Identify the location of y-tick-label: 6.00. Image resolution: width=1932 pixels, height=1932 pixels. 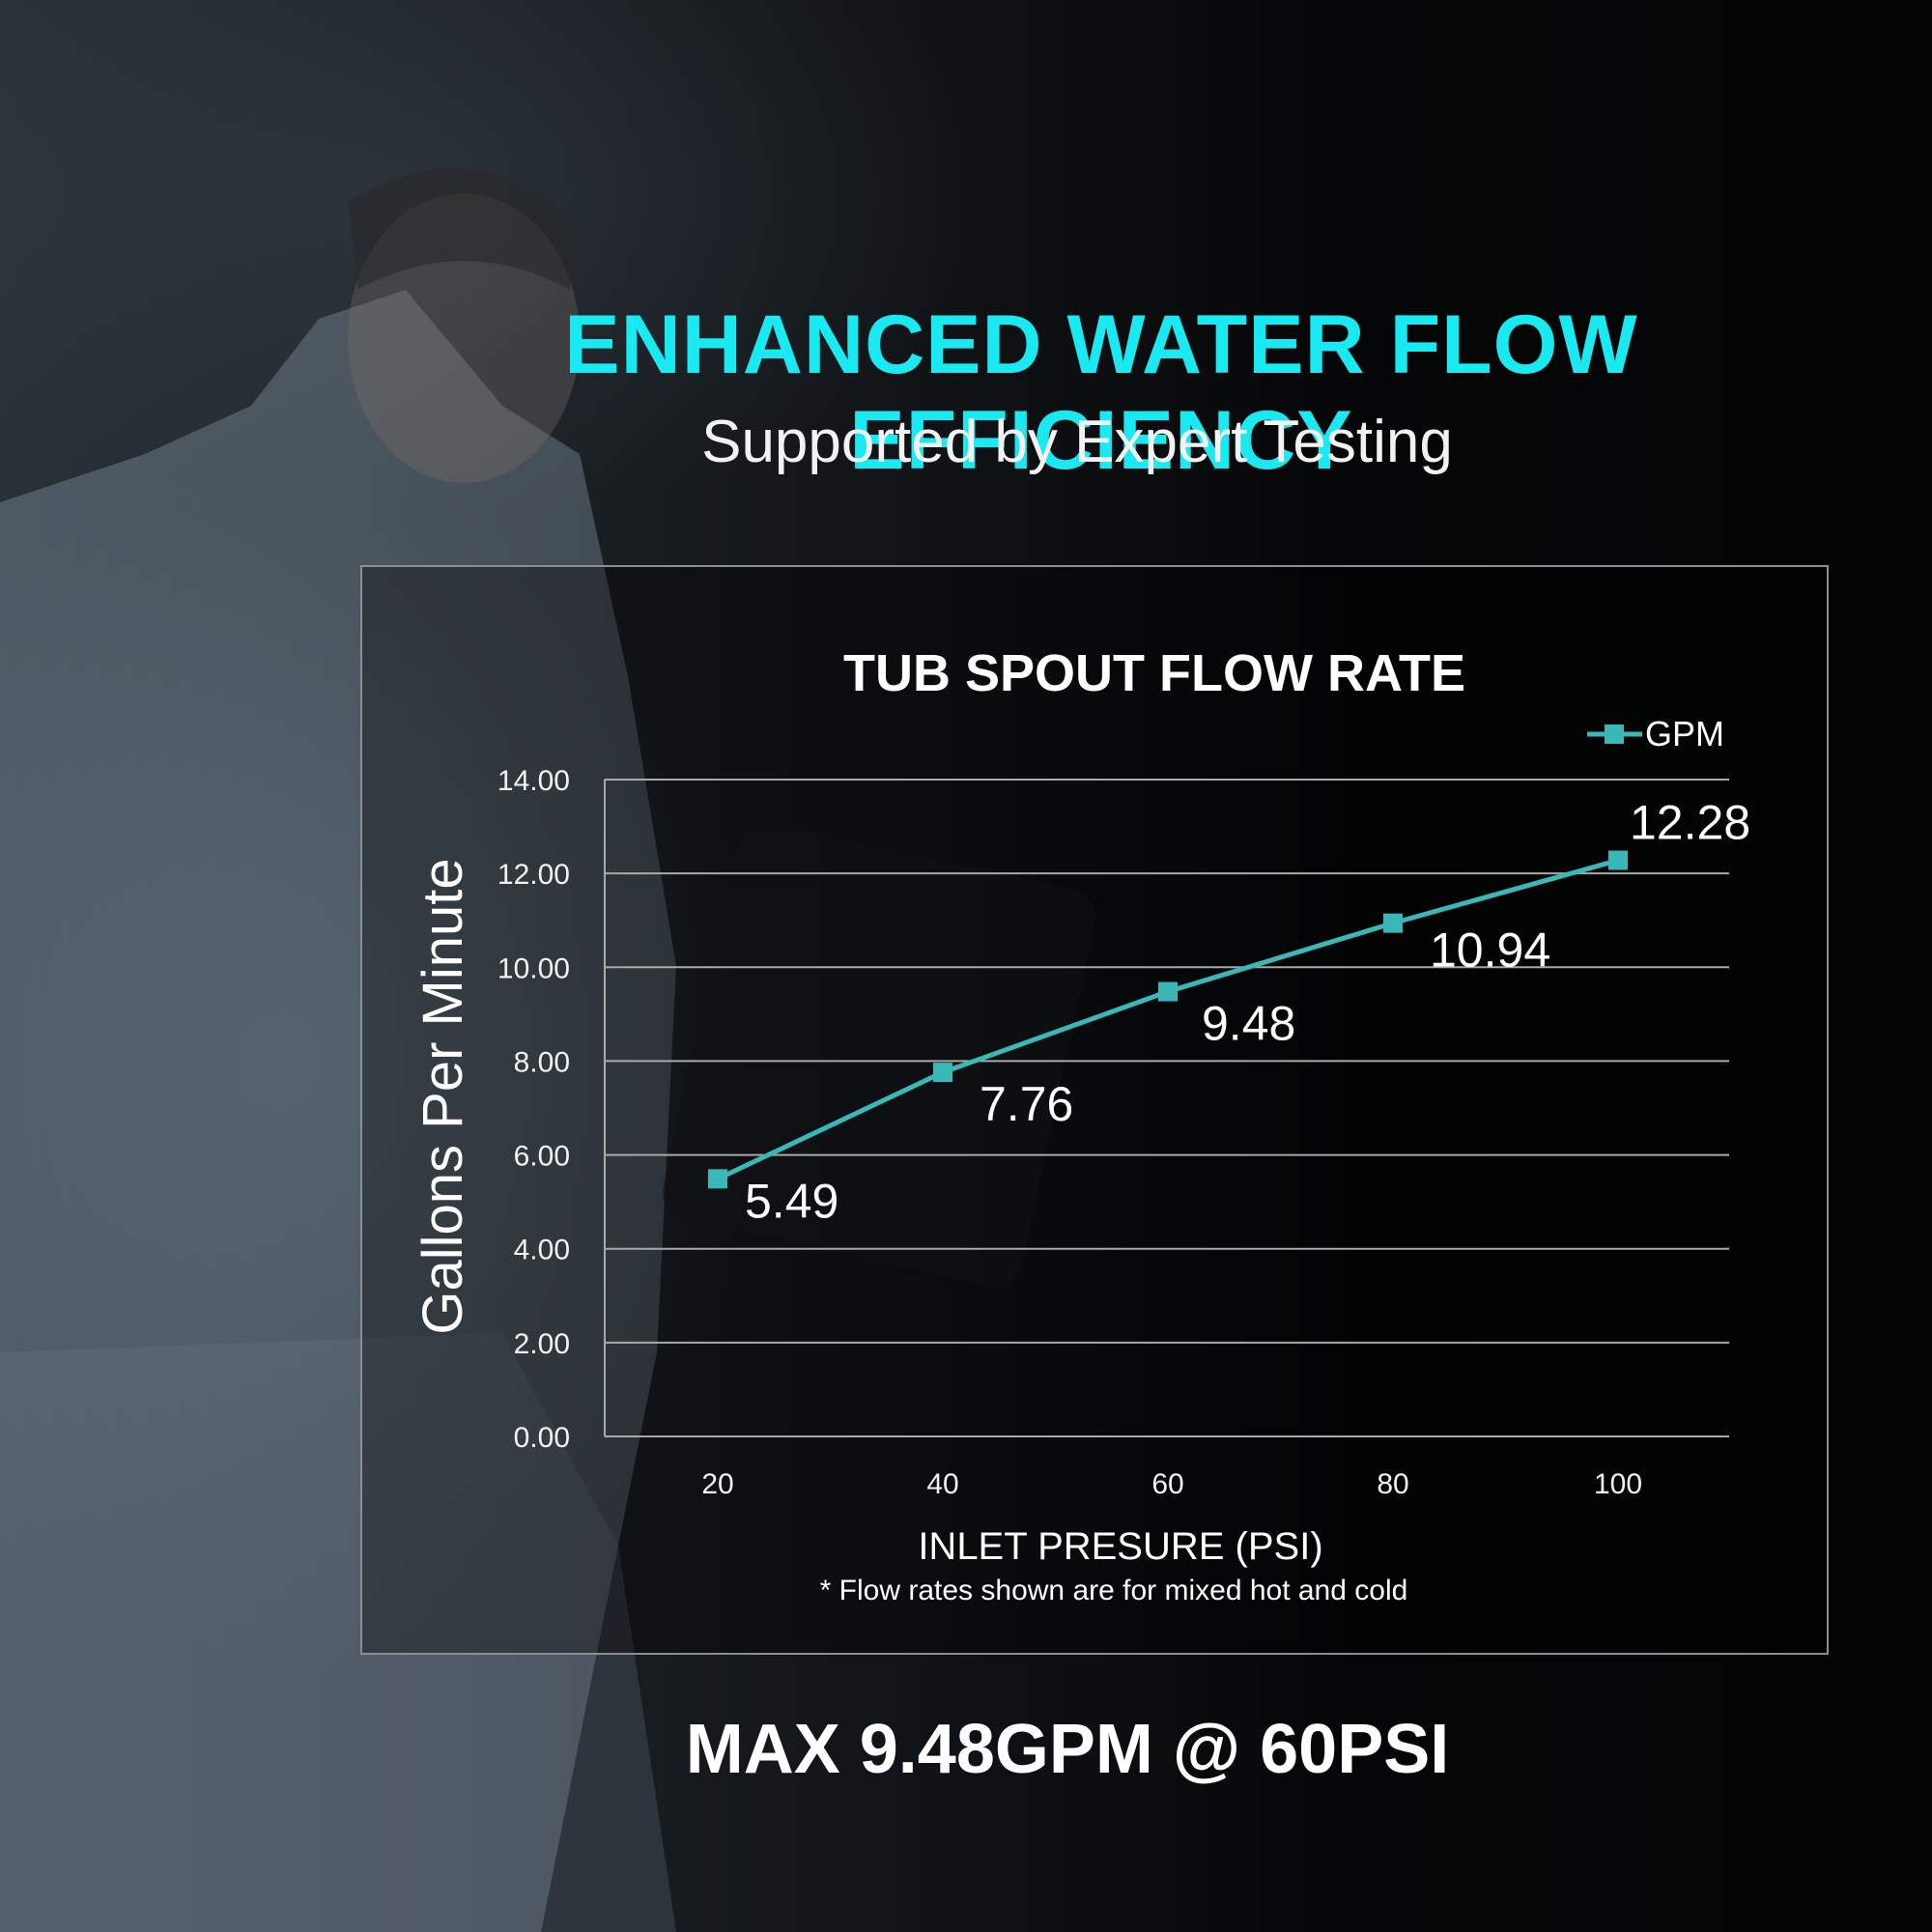
(542, 1157).